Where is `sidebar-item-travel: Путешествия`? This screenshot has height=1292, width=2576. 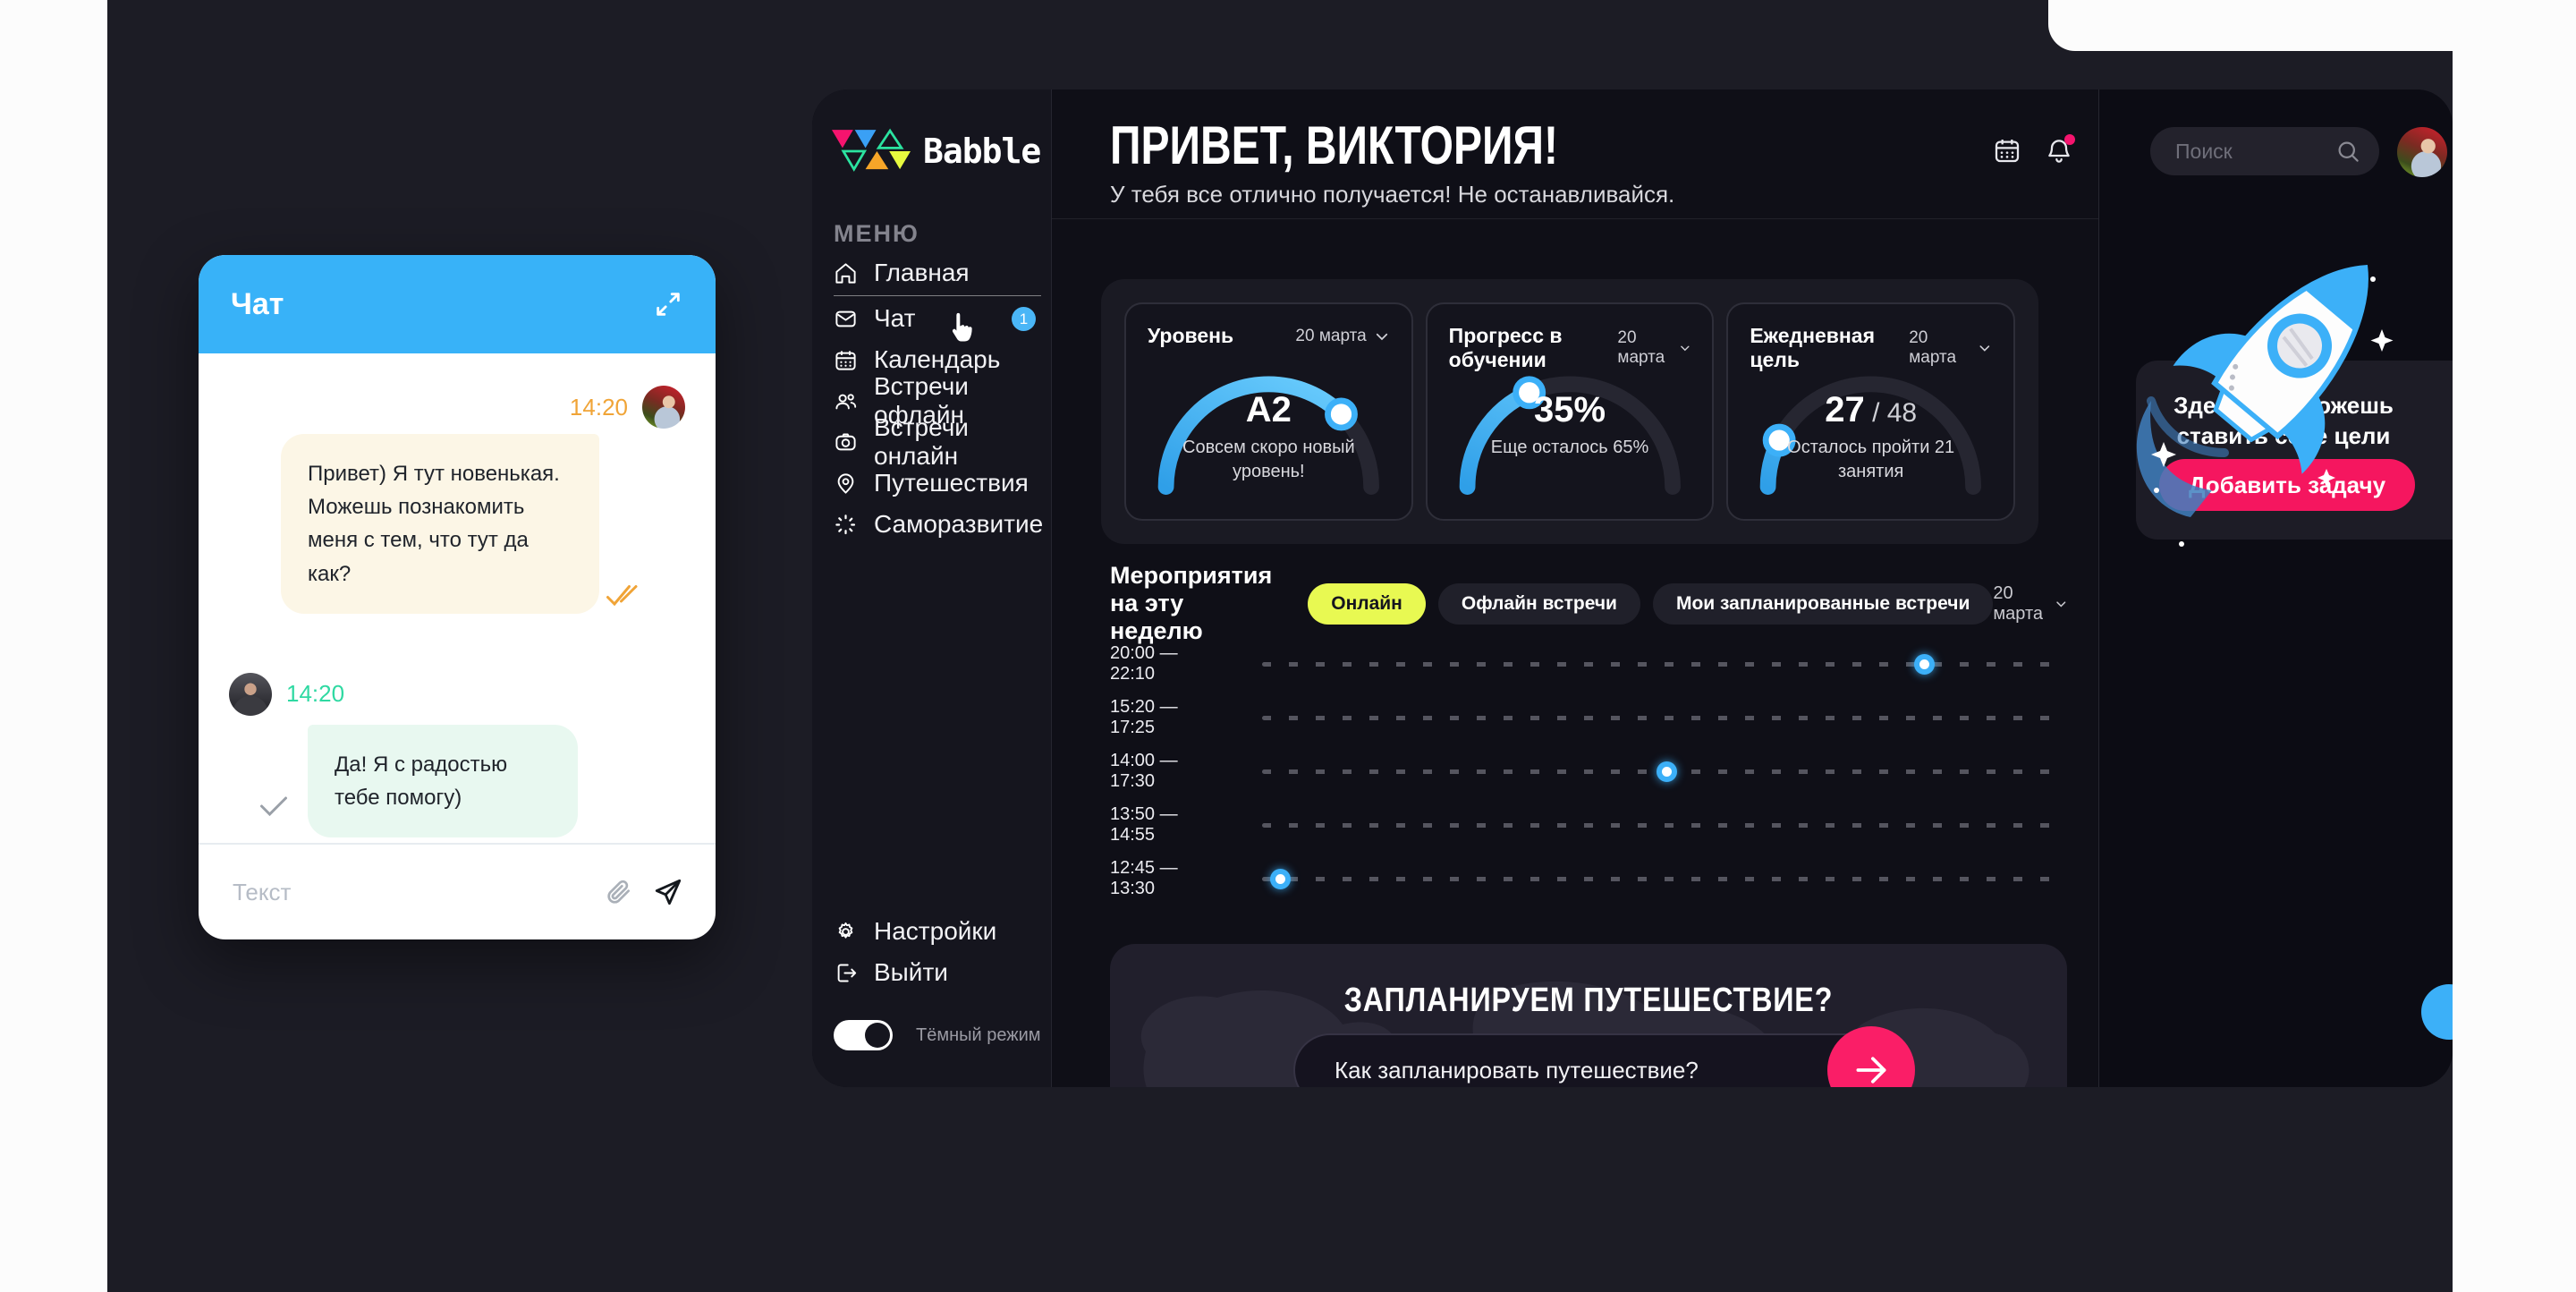
sidebar-item-travel: Путешествия is located at coordinates (937, 483).